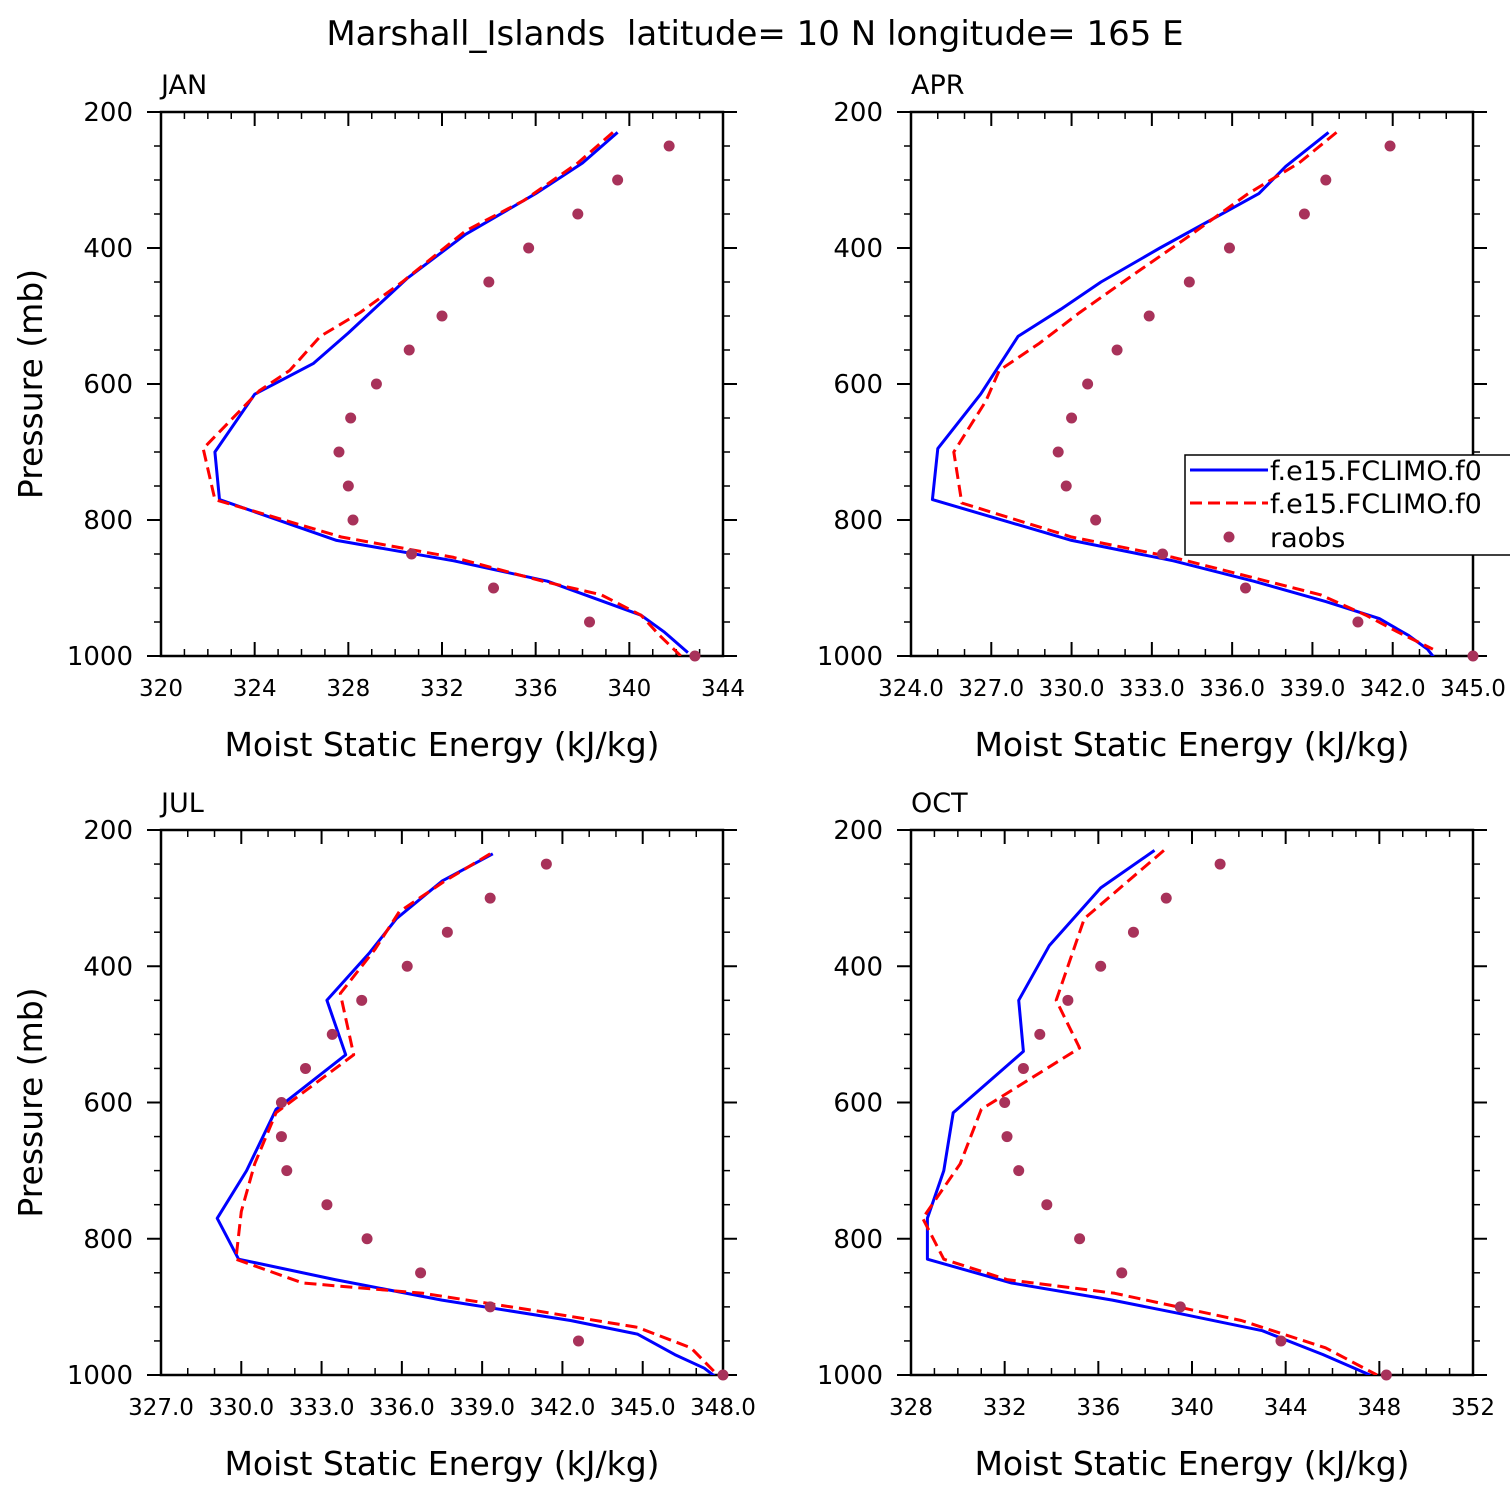  What do you see at coordinates (322, 1408) in the screenshot?
I see `x-tick-label: 333.0` at bounding box center [322, 1408].